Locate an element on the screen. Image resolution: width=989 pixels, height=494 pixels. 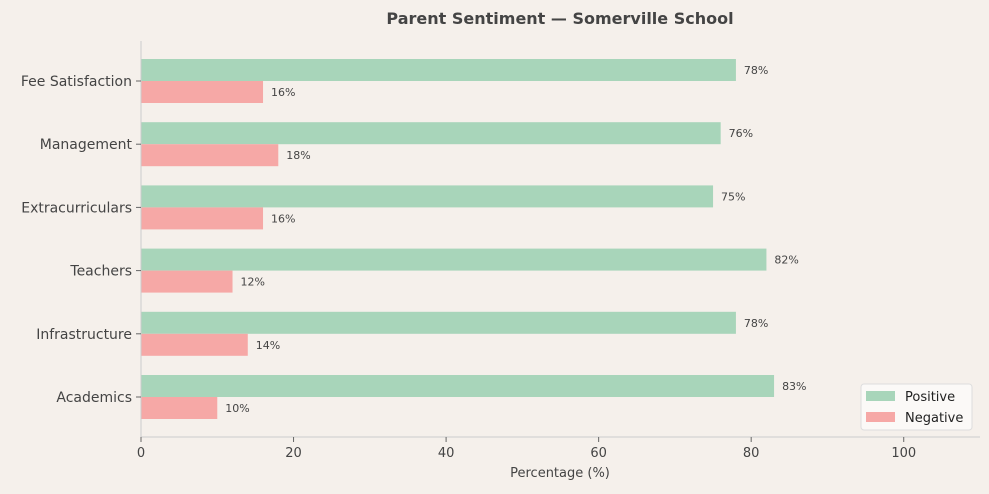
x-tick-label: 20 is located at coordinates (293, 453).